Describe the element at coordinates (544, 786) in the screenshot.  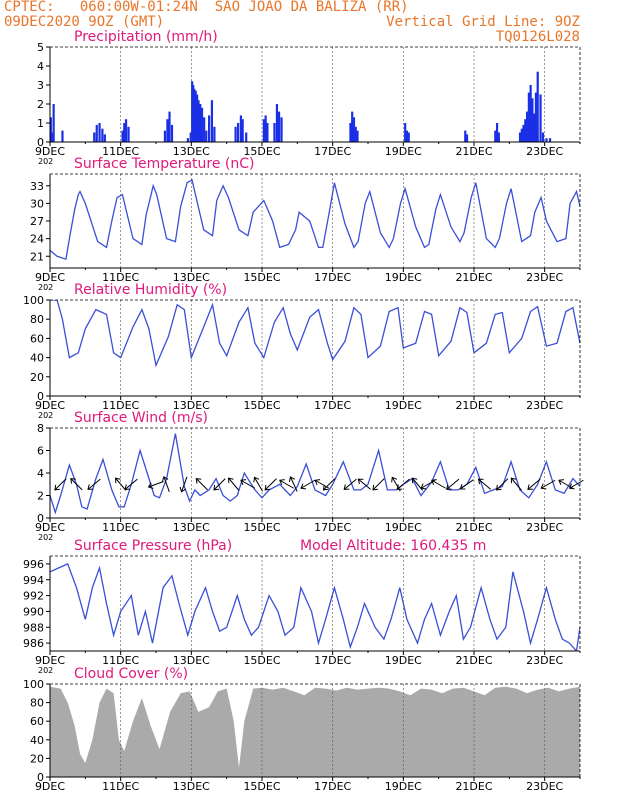
I see `x-tick-label: 23DEC` at that location.